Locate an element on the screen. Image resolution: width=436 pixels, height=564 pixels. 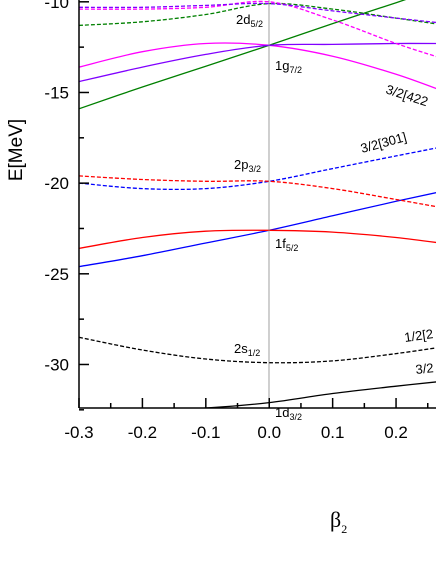
annotation: 2s1/2 is located at coordinates (247, 349).